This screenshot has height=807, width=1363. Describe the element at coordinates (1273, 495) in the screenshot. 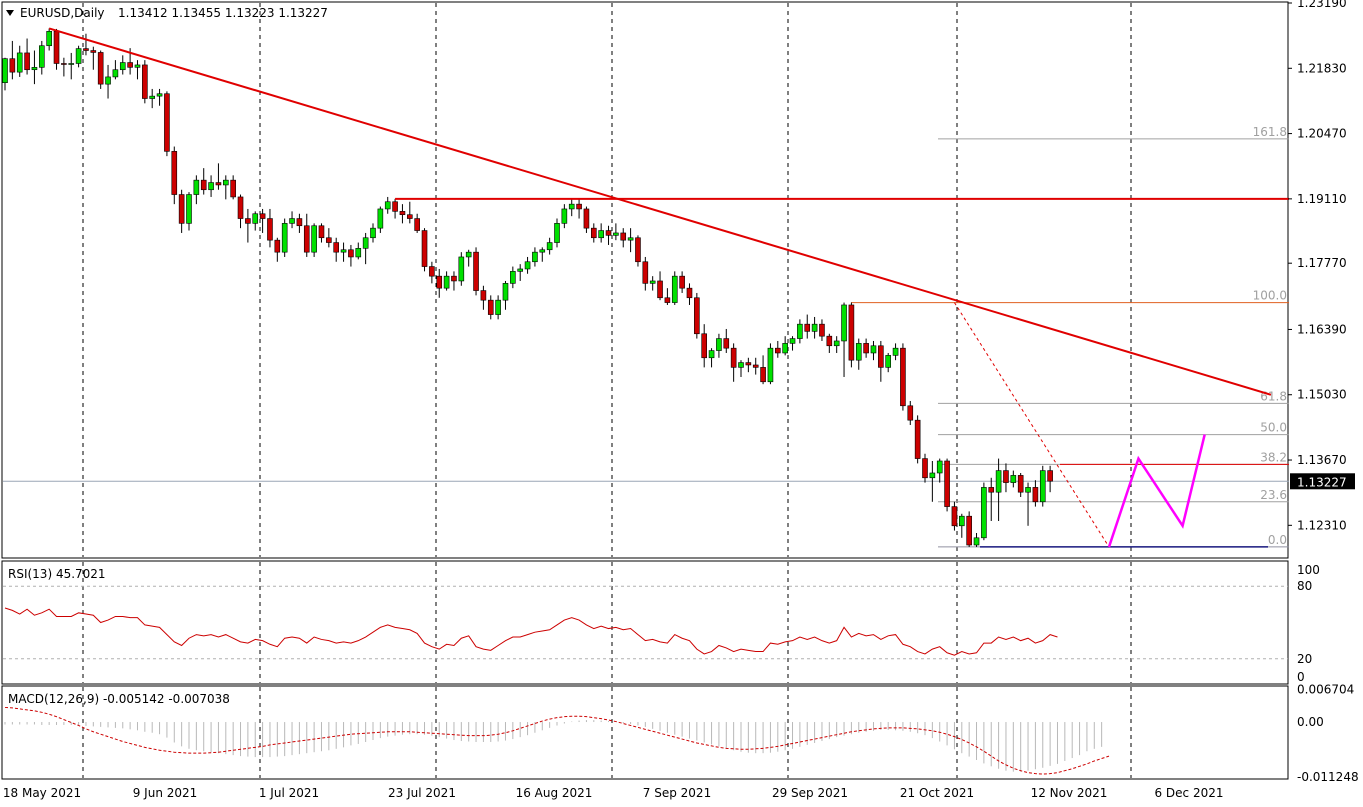

I see `fib-level-label: 23.6` at that location.